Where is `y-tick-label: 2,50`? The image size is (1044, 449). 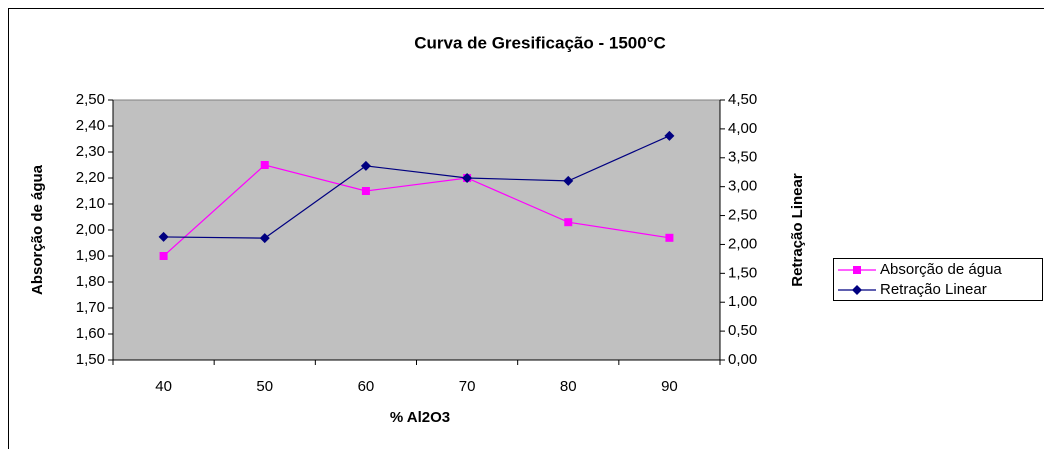 y-tick-label: 2,50 is located at coordinates (90, 99).